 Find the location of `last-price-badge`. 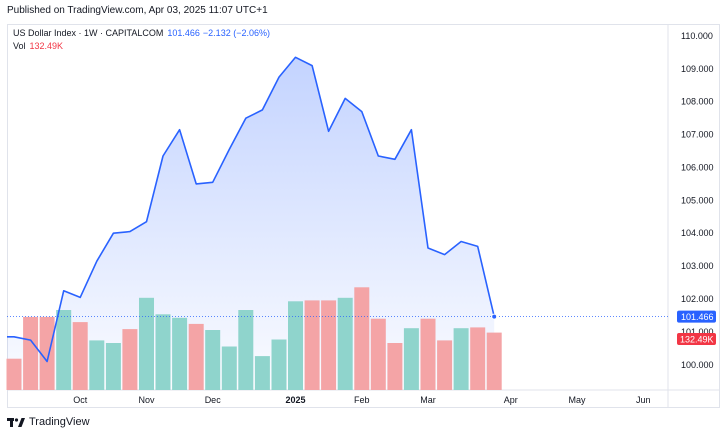

last-price-badge is located at coordinates (696, 316).